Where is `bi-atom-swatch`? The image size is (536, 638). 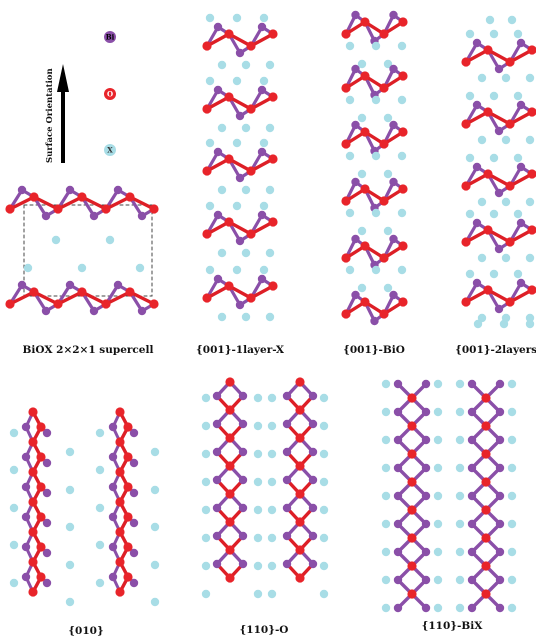 bi-atom-swatch is located at coordinates (110, 37).